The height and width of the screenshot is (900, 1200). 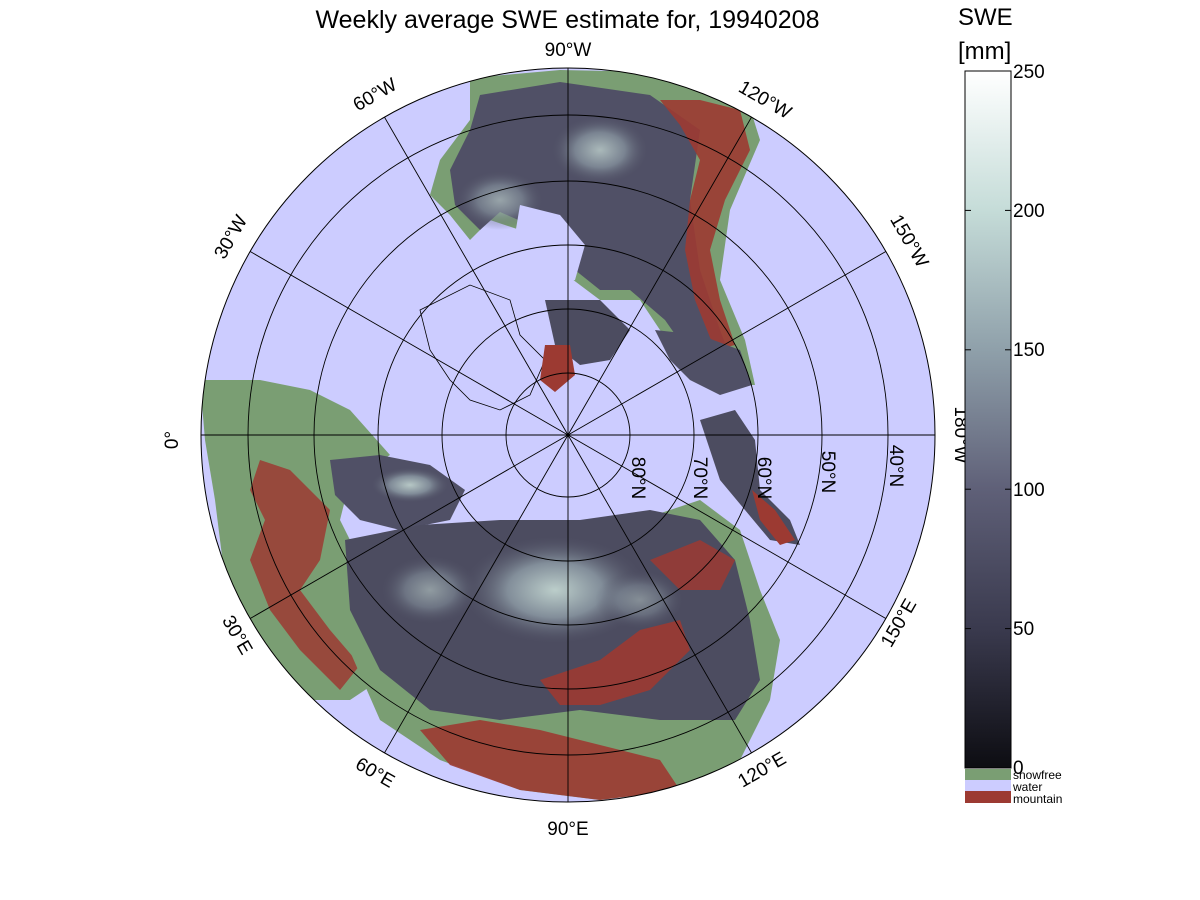 What do you see at coordinates (482, 347) in the screenshot?
I see `greenland` at bounding box center [482, 347].